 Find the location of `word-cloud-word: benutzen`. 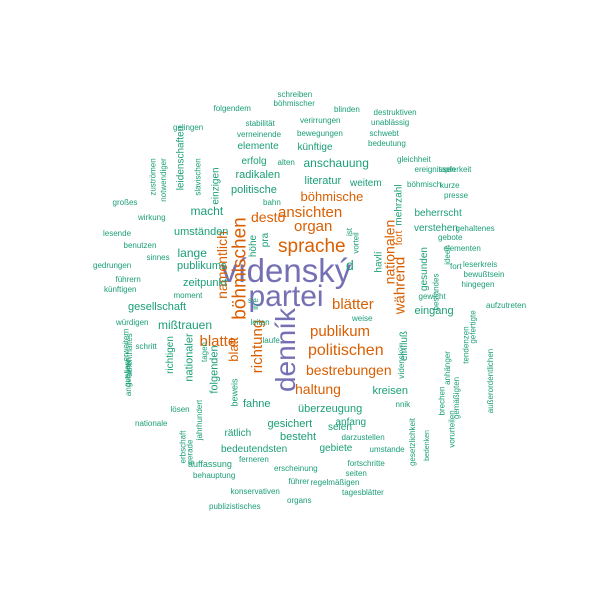

word-cloud-word: benutzen is located at coordinates (140, 245).